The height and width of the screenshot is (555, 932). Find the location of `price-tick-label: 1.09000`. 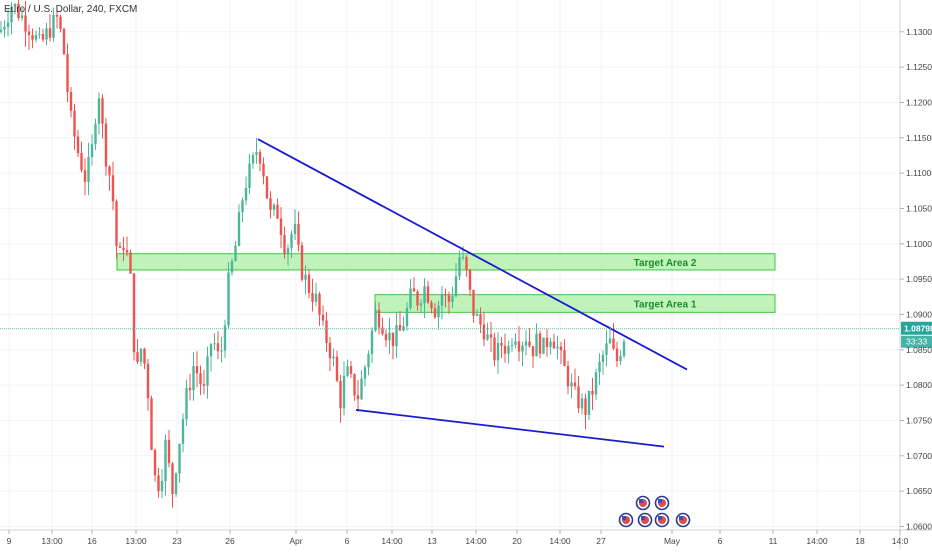

price-tick-label: 1.09000 is located at coordinates (919, 314).